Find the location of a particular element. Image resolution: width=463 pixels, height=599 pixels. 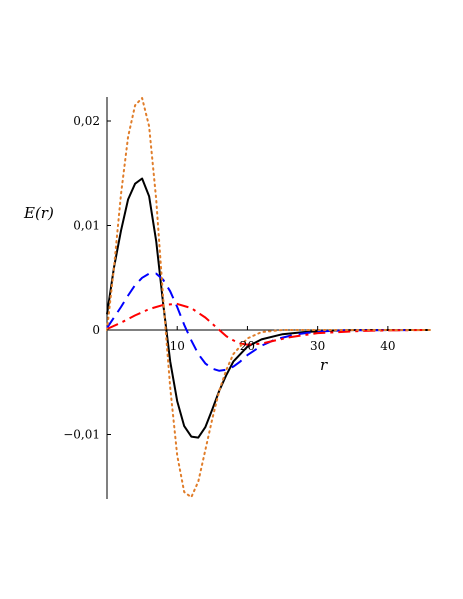

x-tick-label: 40 is located at coordinates (387, 346).